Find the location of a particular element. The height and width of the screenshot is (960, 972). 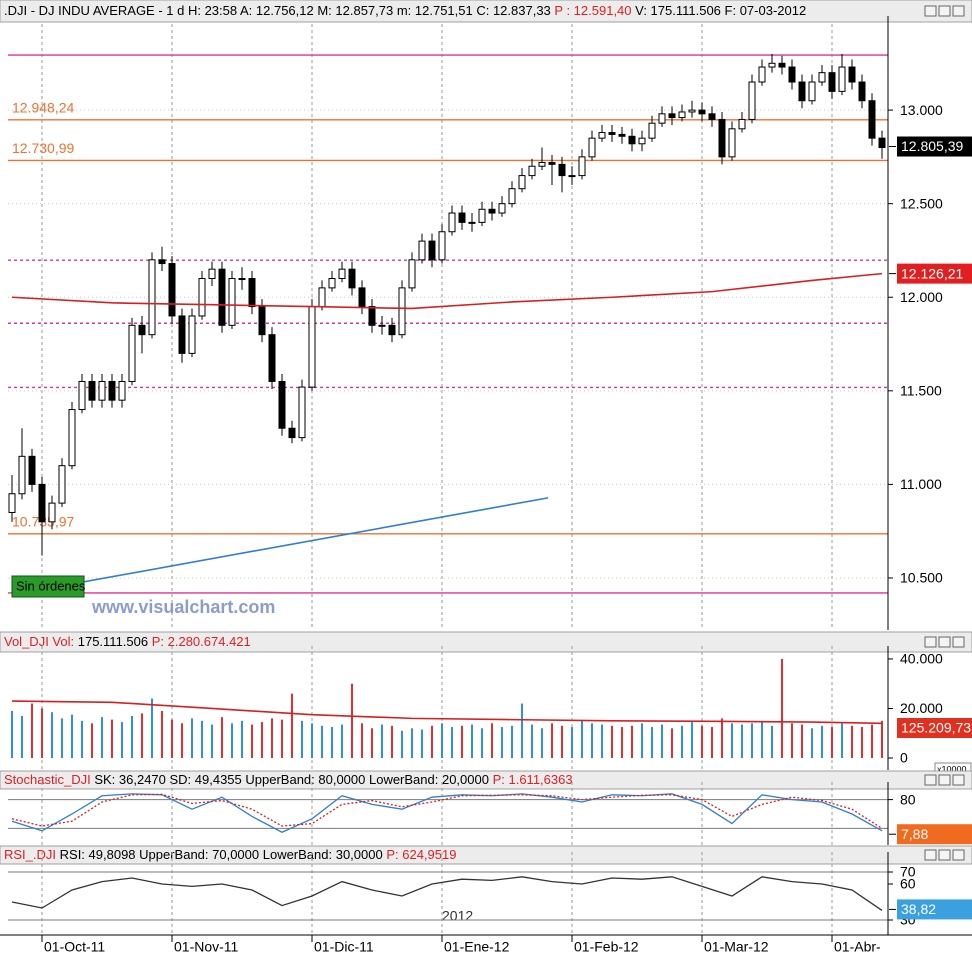

indicator-value-label: 38,82 is located at coordinates (918, 909).